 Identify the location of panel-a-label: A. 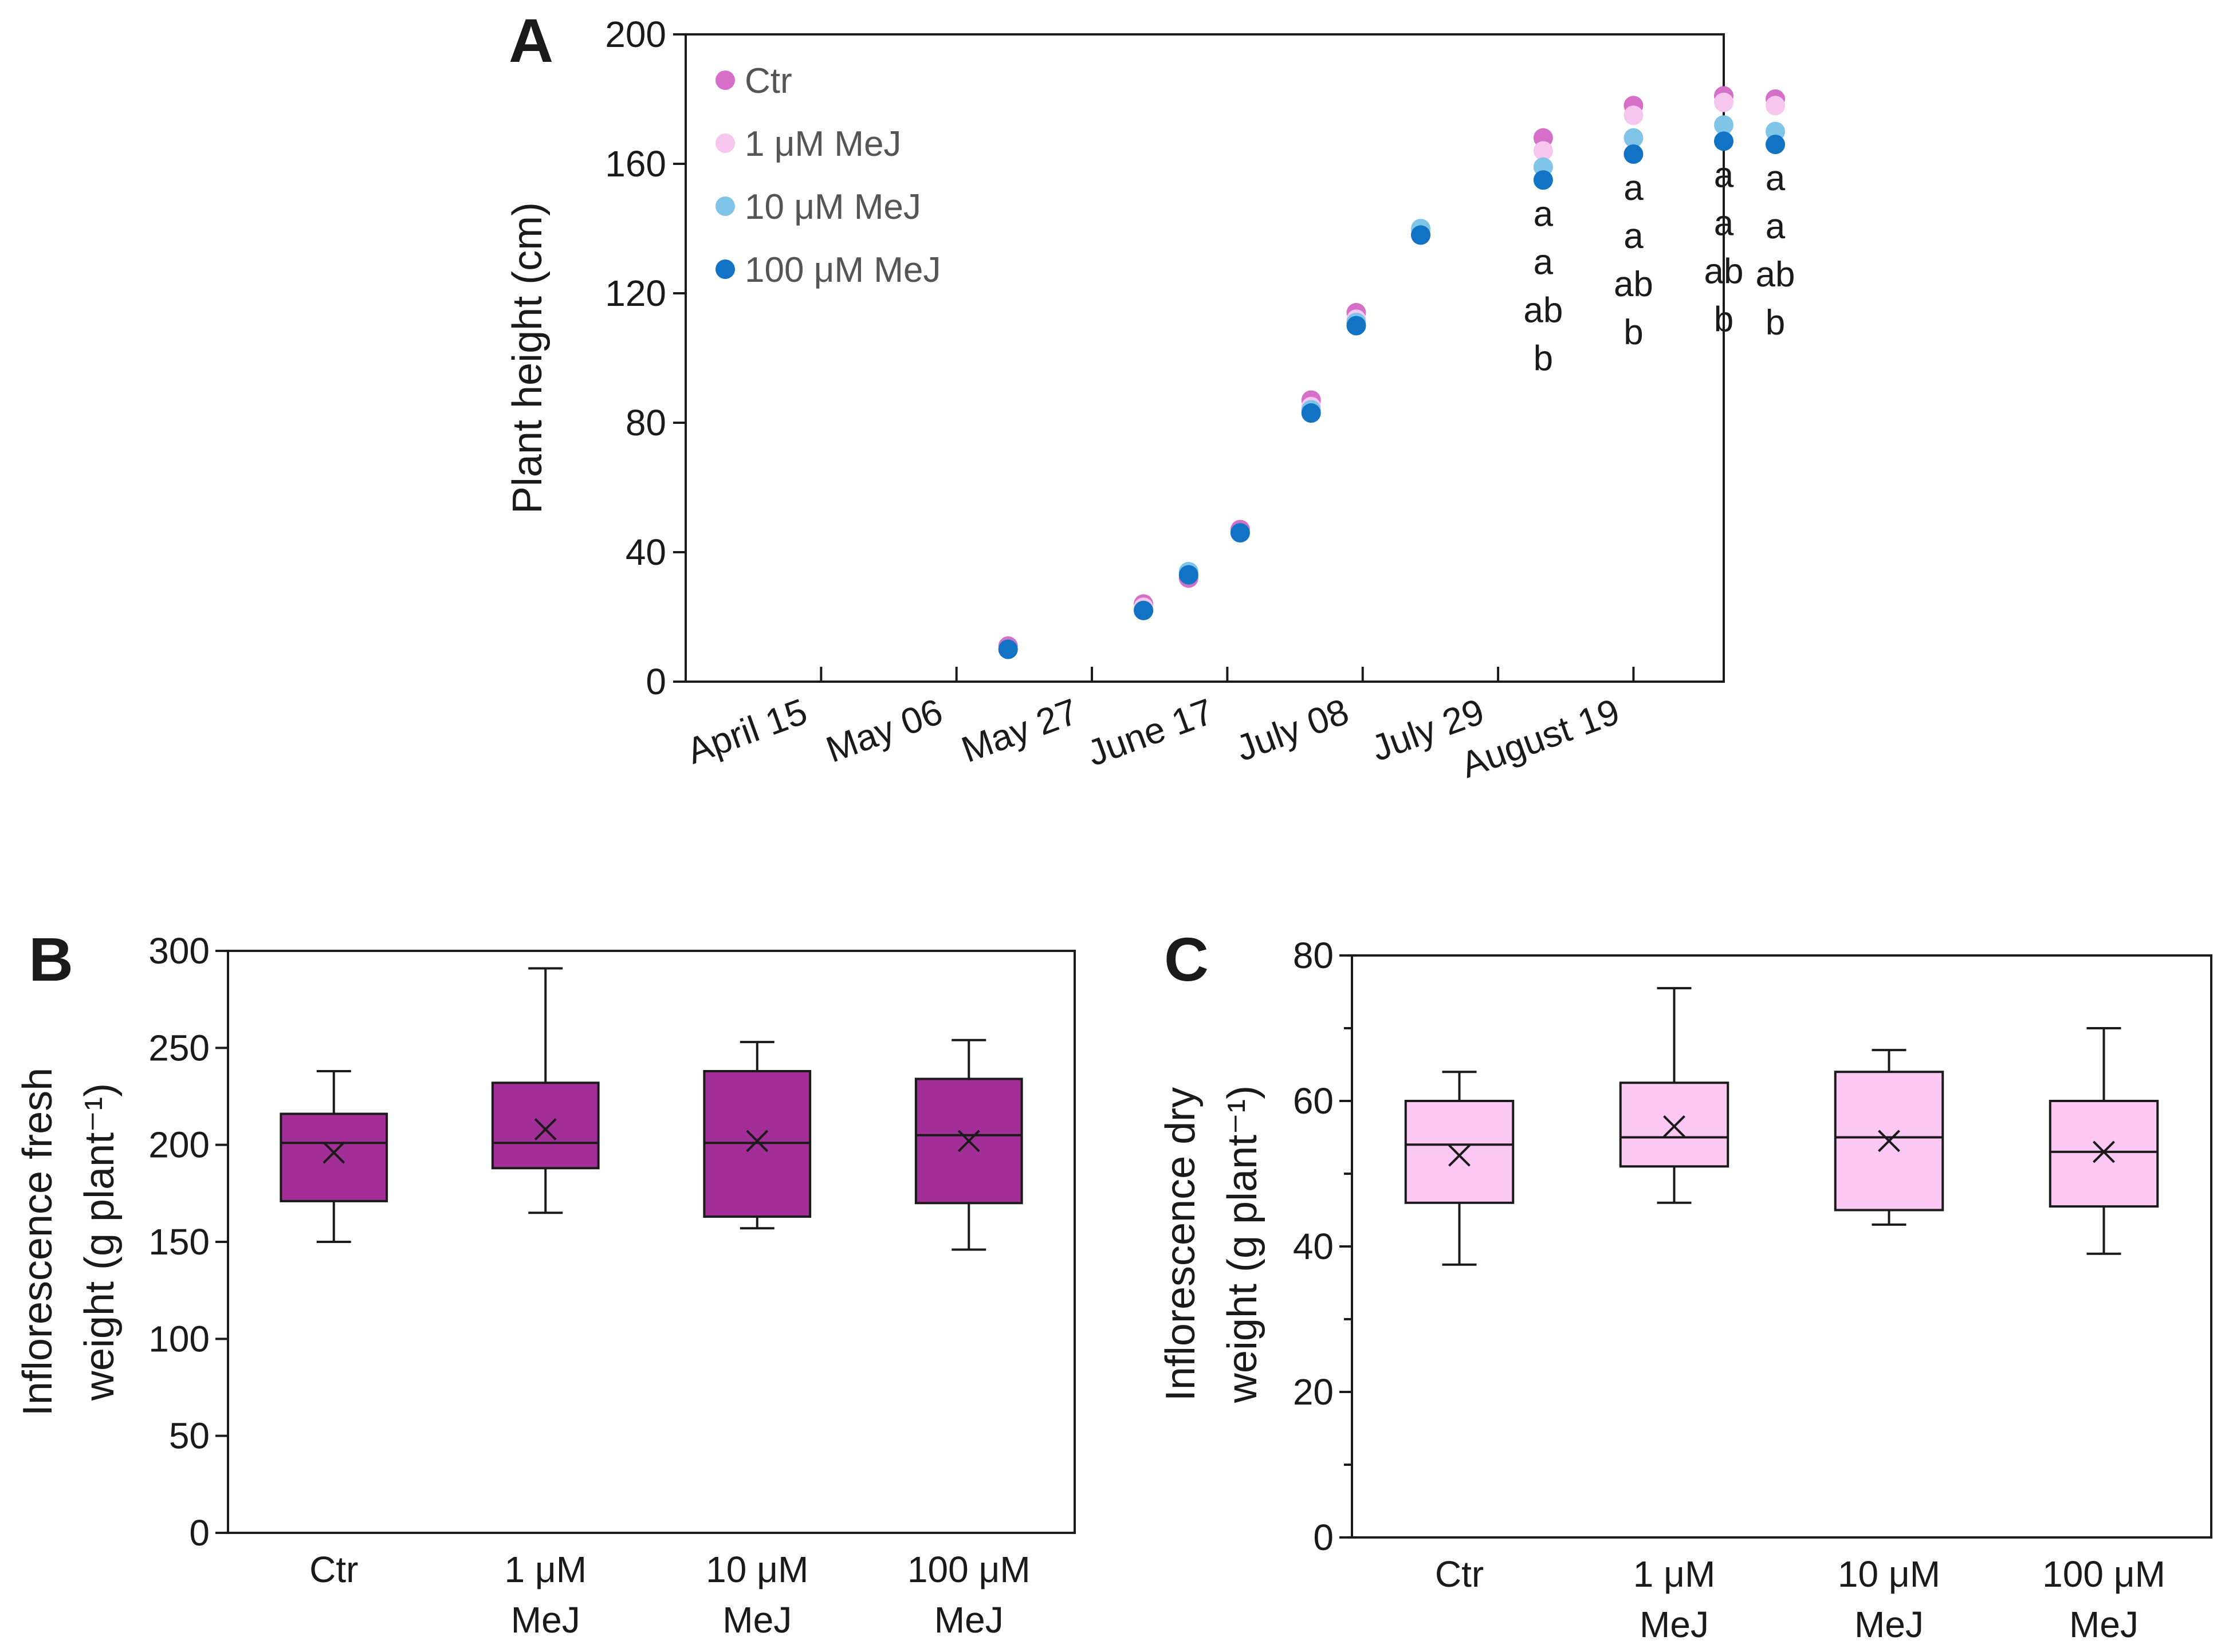
(531, 40).